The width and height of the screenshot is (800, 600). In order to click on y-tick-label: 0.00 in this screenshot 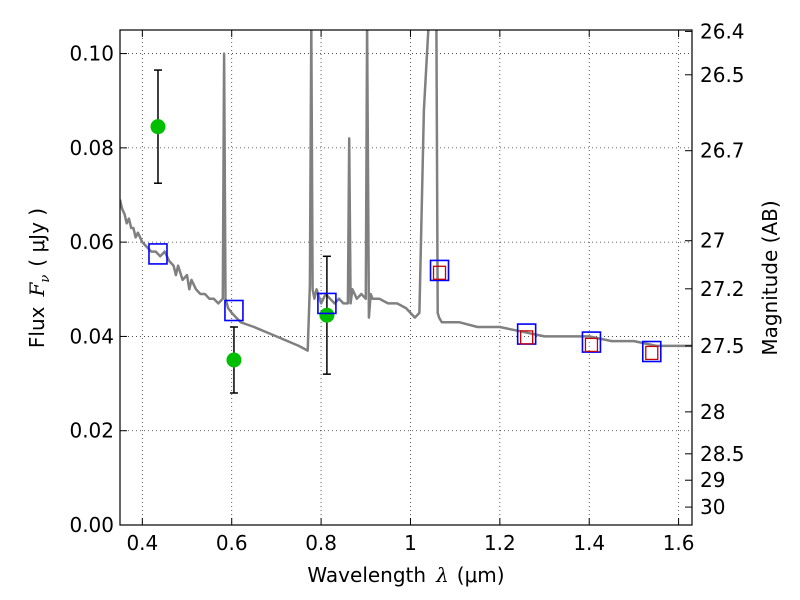, I will do `click(91, 525)`.